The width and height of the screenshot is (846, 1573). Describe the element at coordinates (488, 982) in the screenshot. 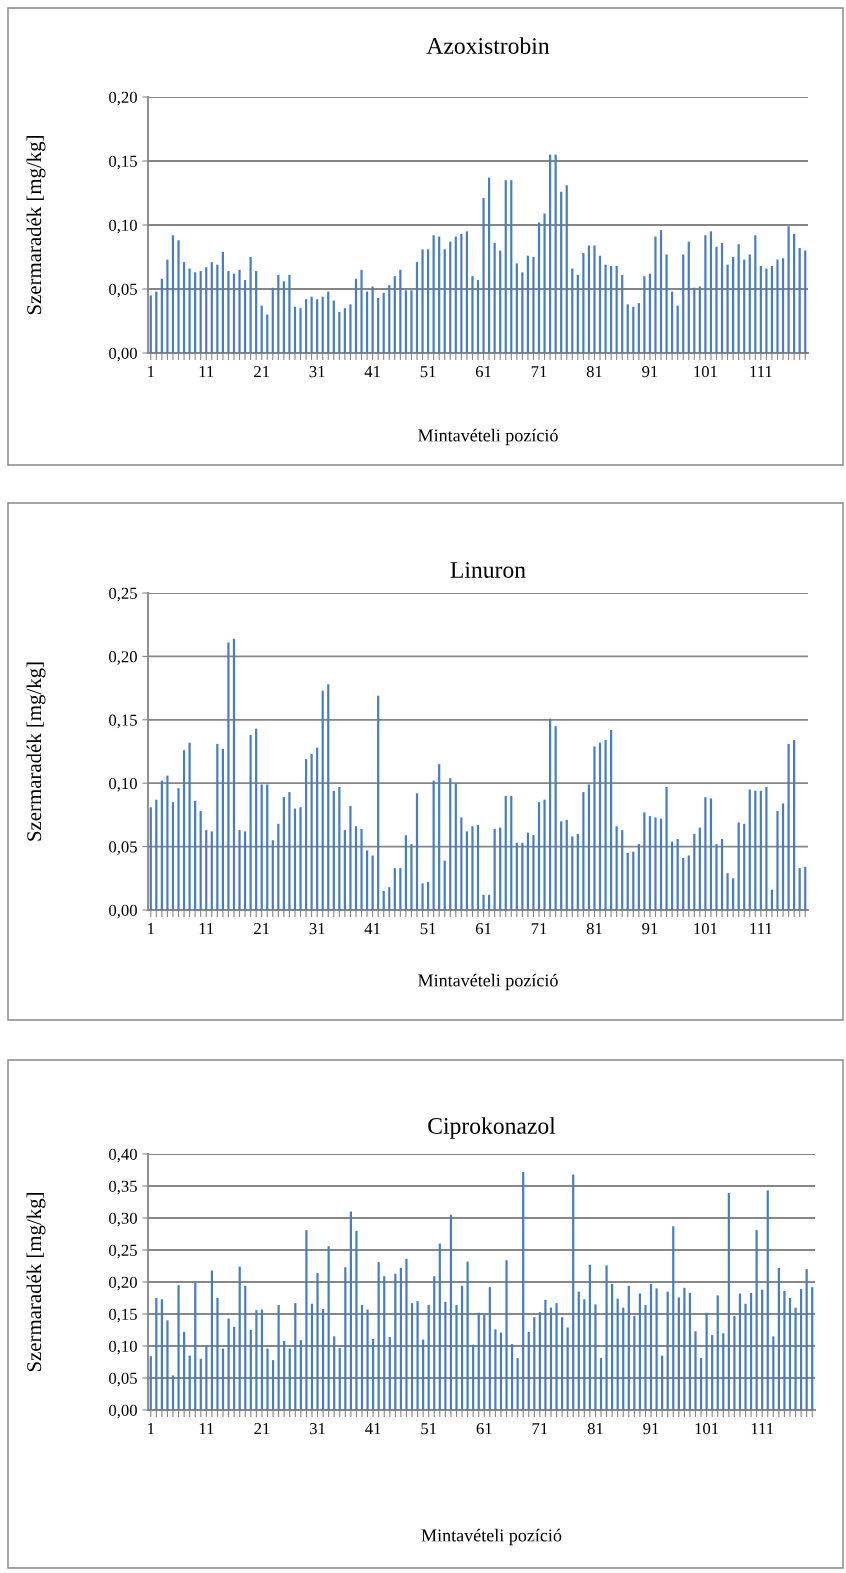

I see `x-axis-title: Mintavételi pozíció` at that location.